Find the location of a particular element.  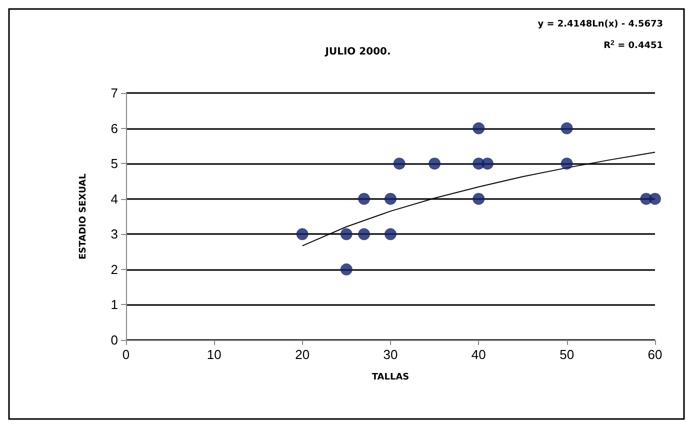

x-tick-label: 0 is located at coordinates (126, 354).